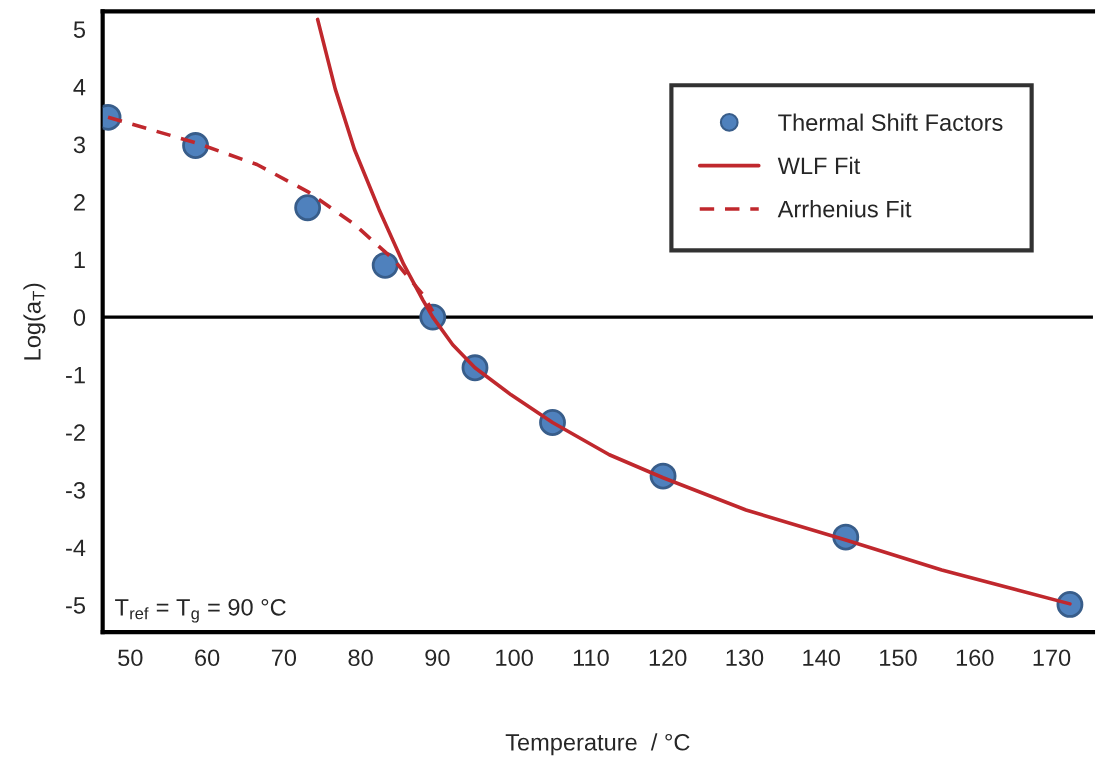 Image resolution: width=1104 pixels, height=757 pixels. Describe the element at coordinates (79, 29) in the screenshot. I see `y-tick-label: 5` at that location.